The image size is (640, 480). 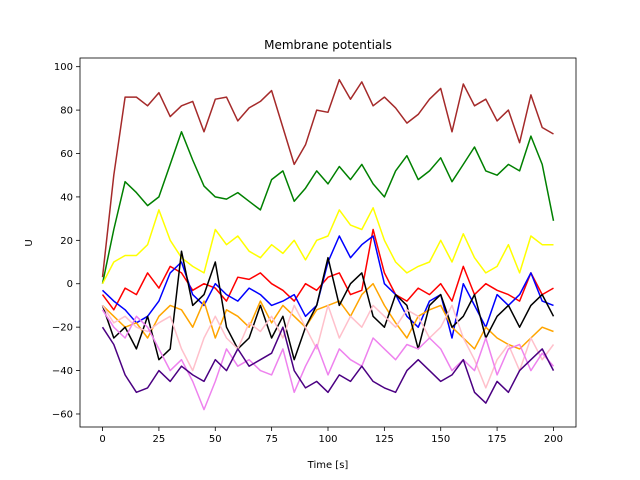 I want to click on y-tick-label: 80, so click(x=66, y=111).